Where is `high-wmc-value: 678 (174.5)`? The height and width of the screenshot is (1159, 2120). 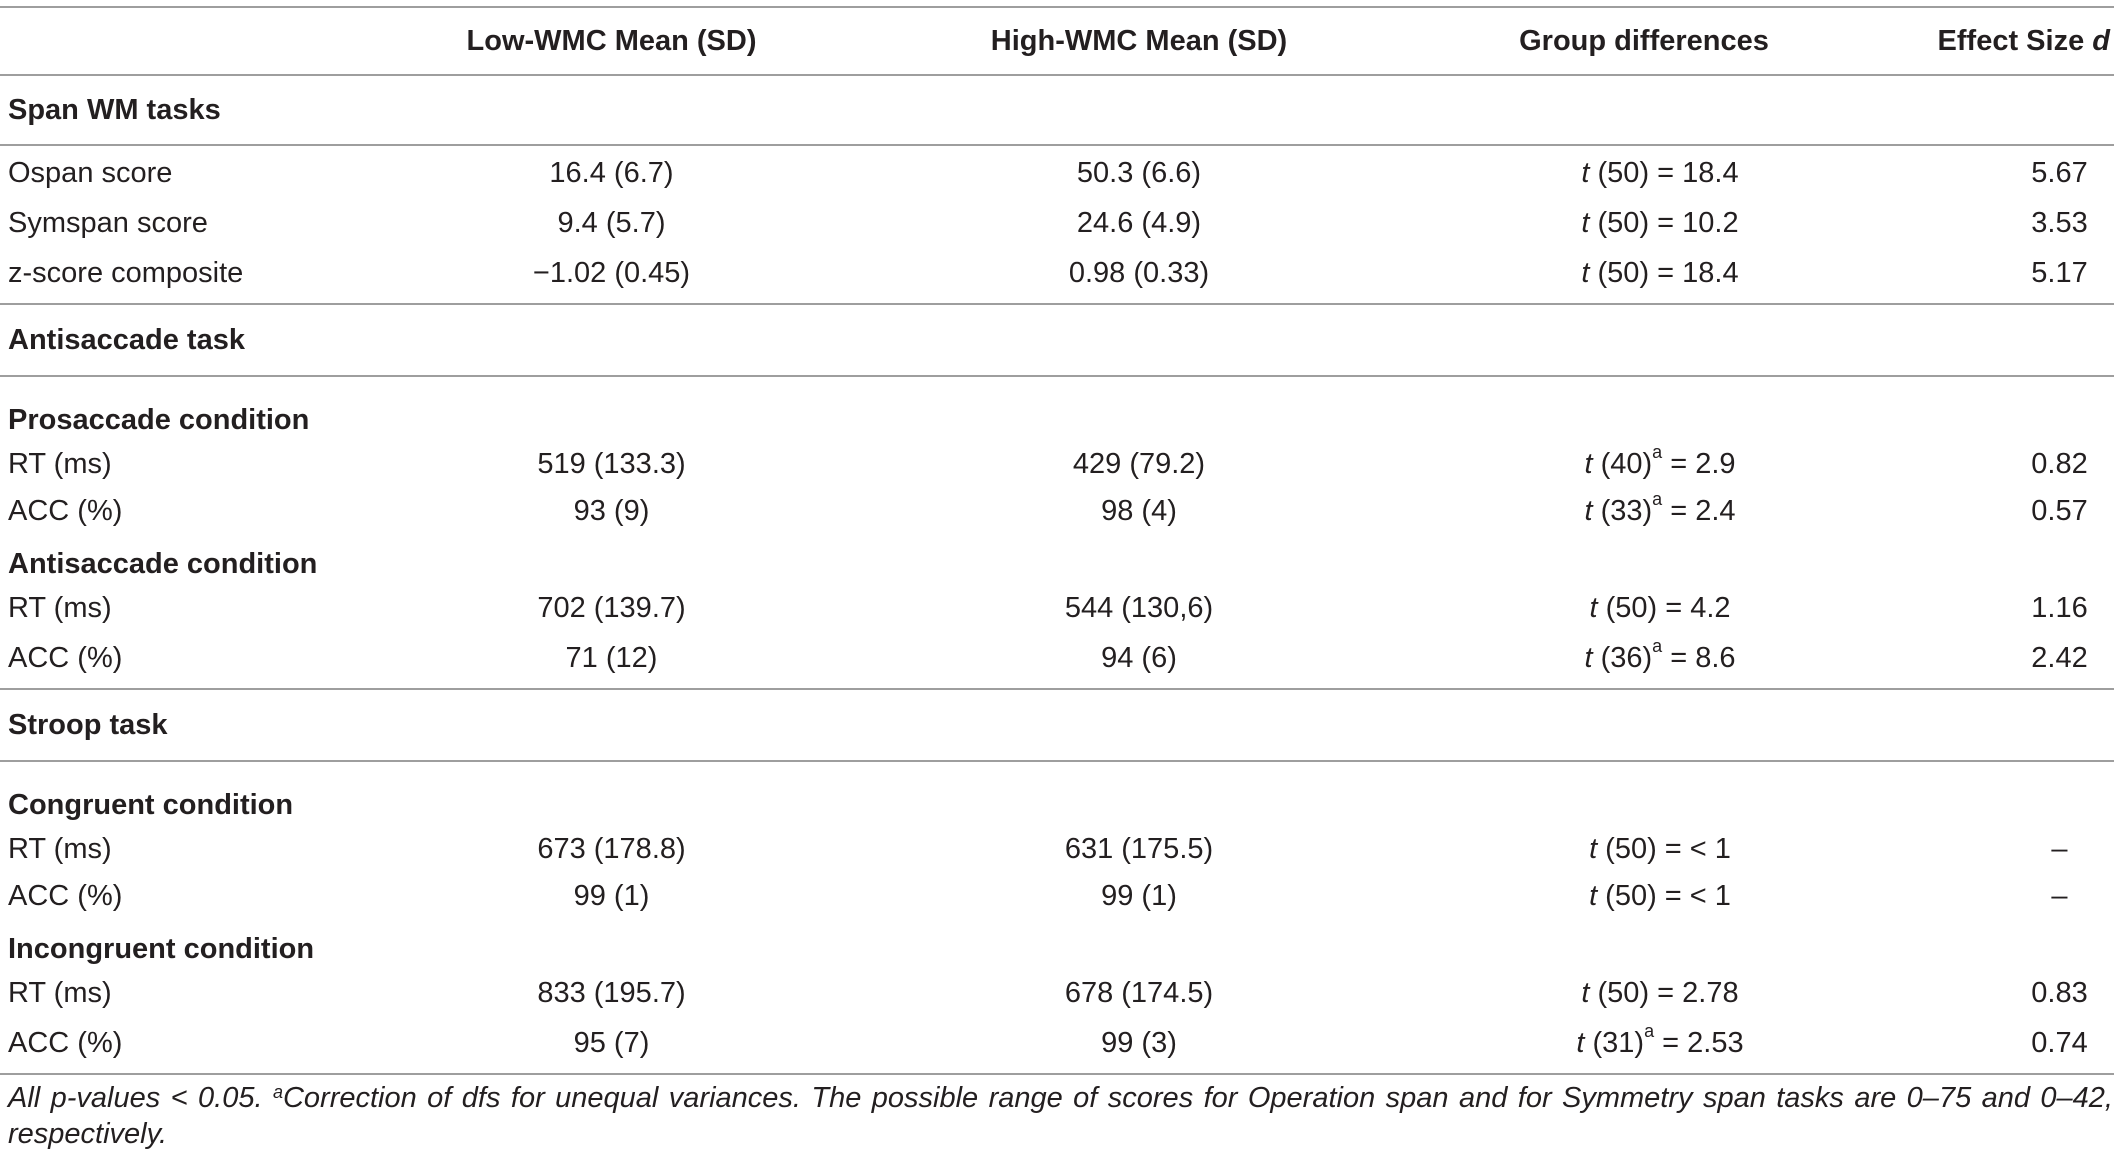
high-wmc-value: 678 (174.5) is located at coordinates (1139, 993).